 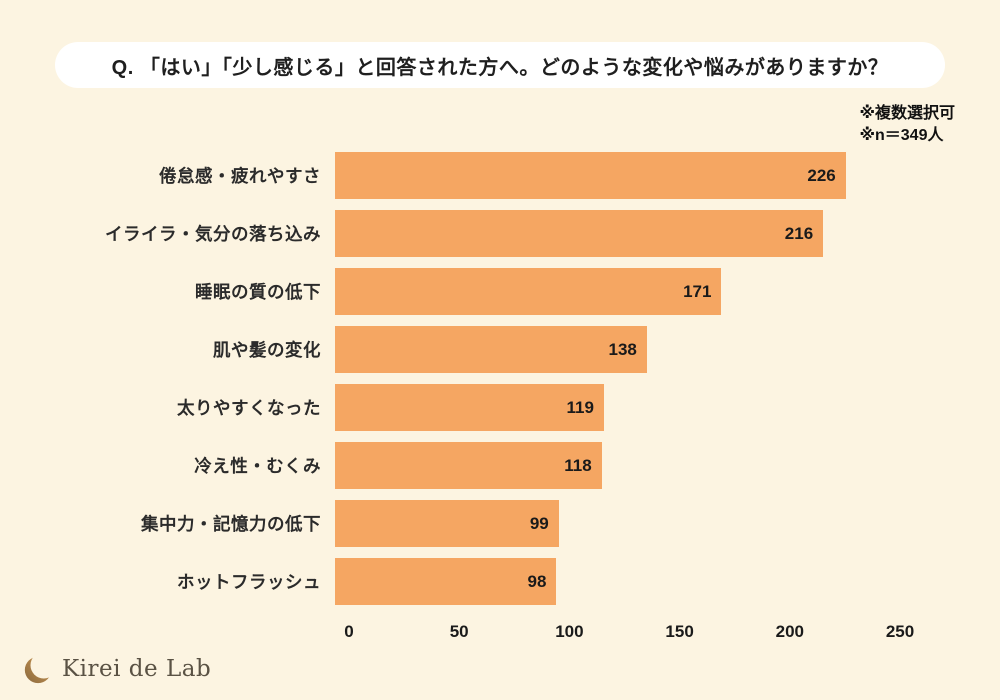 What do you see at coordinates (137, 669) in the screenshot?
I see `brand-name: Kirei de Lab` at bounding box center [137, 669].